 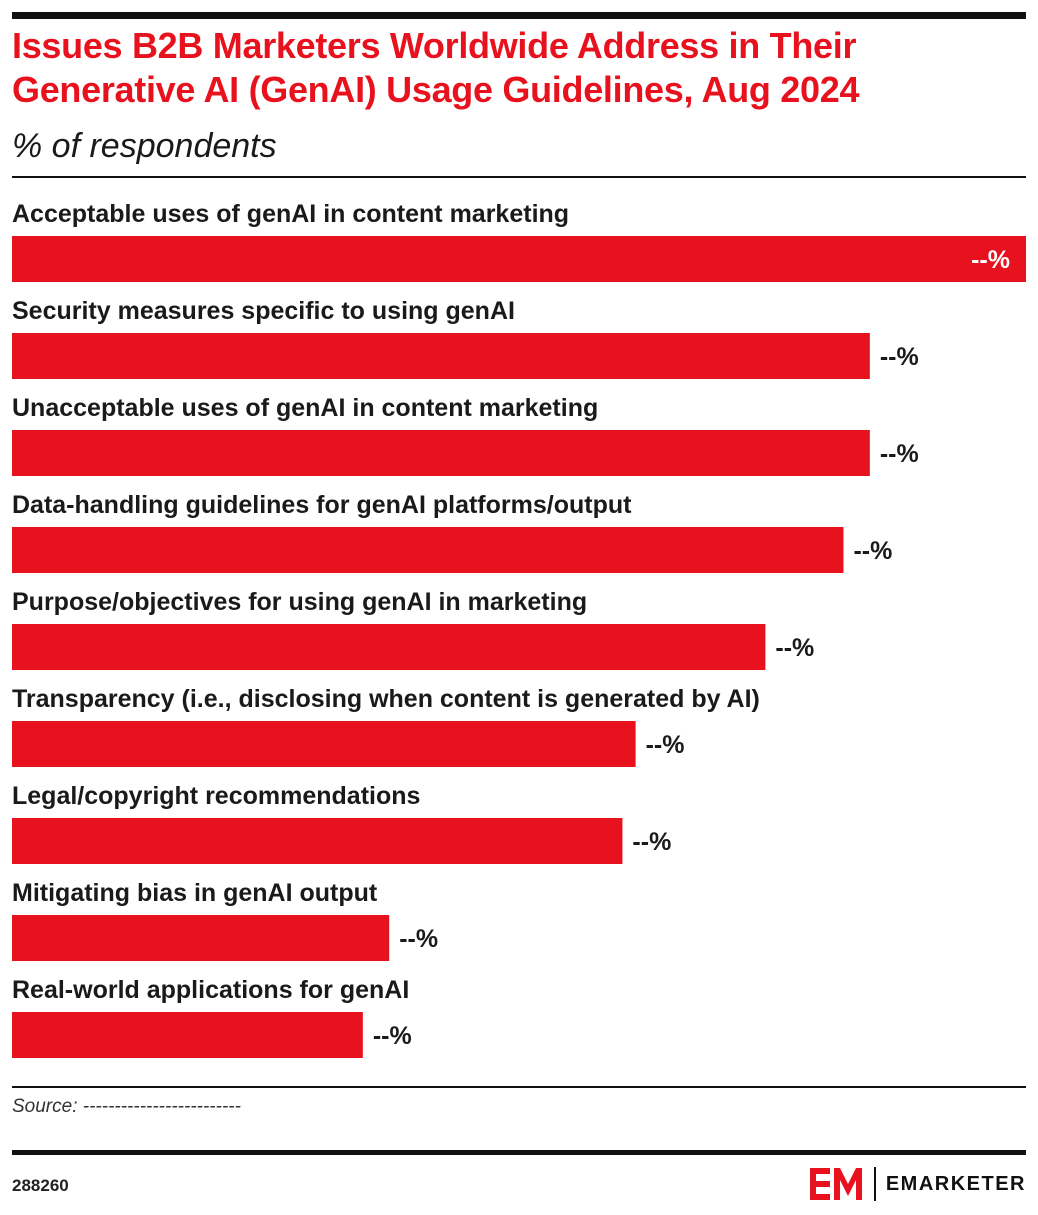 I want to click on brand-name: EMARKETER, so click(x=955, y=1183).